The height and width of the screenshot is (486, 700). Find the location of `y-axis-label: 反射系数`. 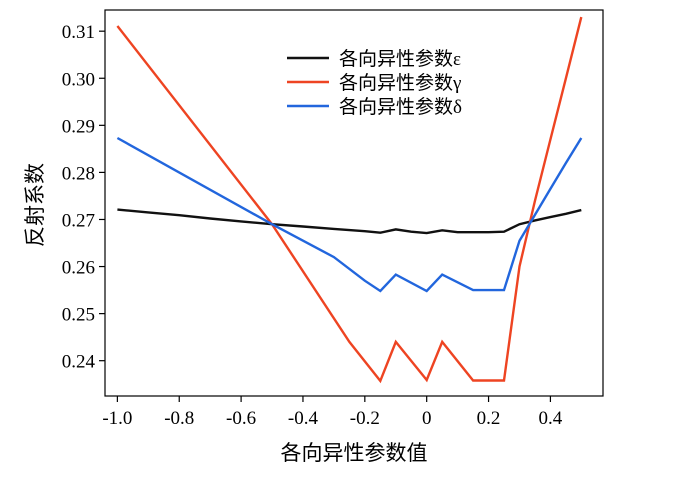

y-axis-label: 反射系数 is located at coordinates (35, 205).